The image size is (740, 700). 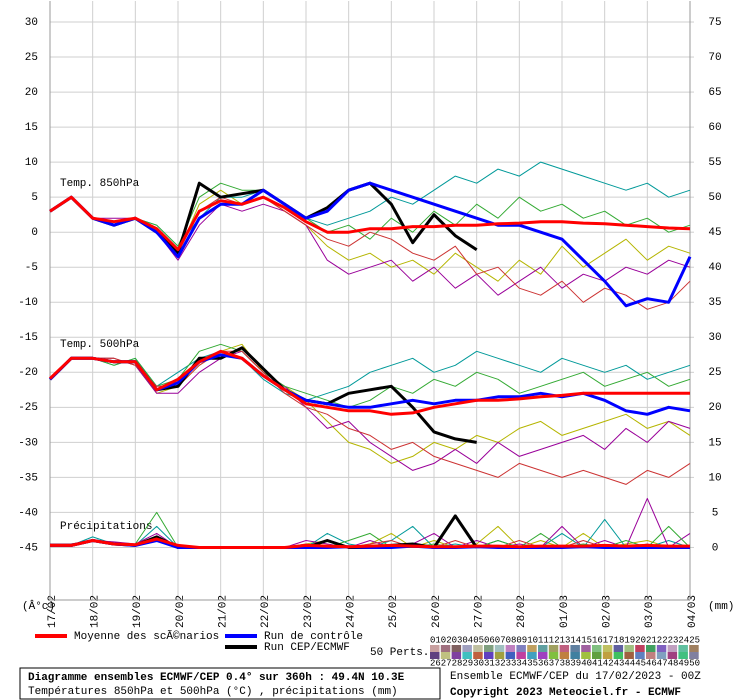 What do you see at coordinates (28, 338) in the screenshot?
I see `y-tick-label: -15` at bounding box center [28, 338].